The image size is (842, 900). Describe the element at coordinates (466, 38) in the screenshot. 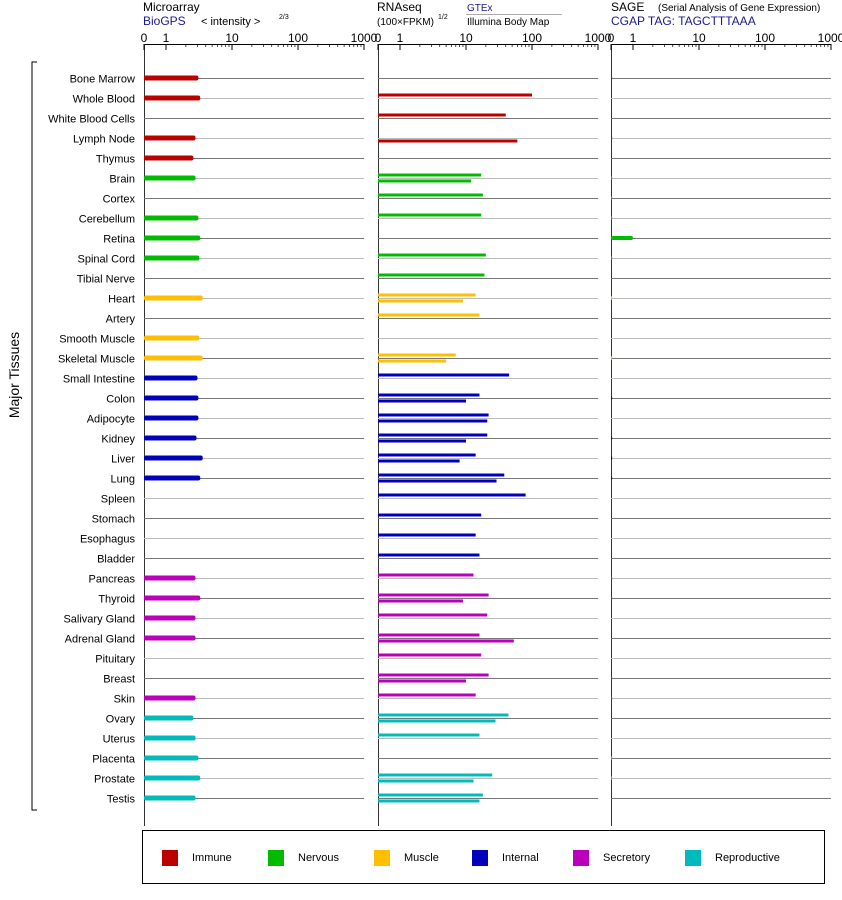

I see `rnaseq-tick-label: 10` at that location.